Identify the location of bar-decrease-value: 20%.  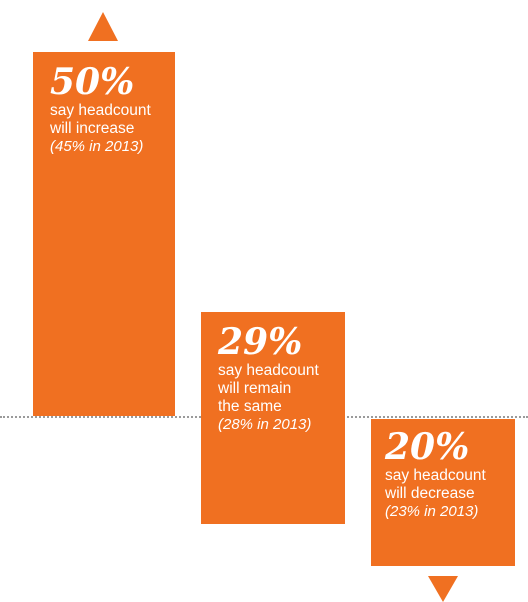
(427, 447).